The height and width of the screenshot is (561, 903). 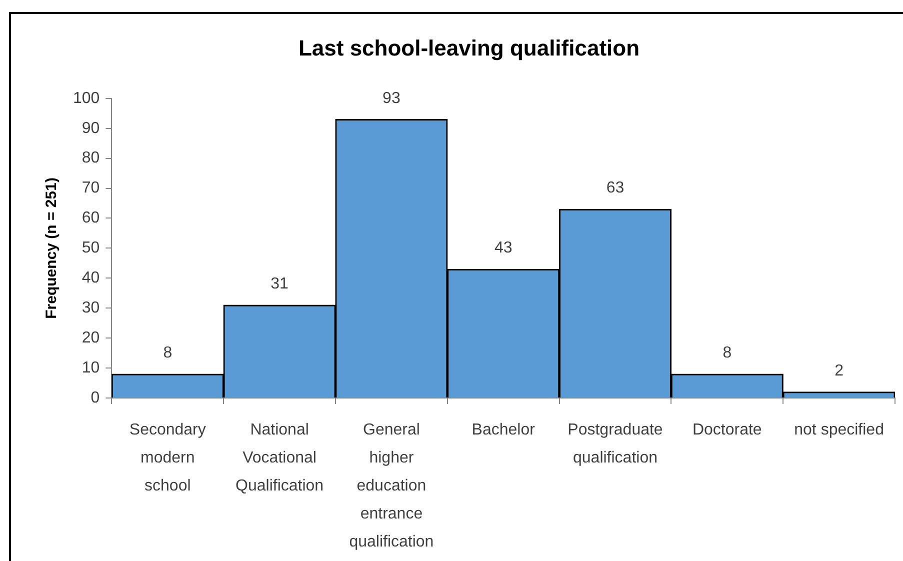 What do you see at coordinates (503, 248) in the screenshot?
I see `data-label: 43` at bounding box center [503, 248].